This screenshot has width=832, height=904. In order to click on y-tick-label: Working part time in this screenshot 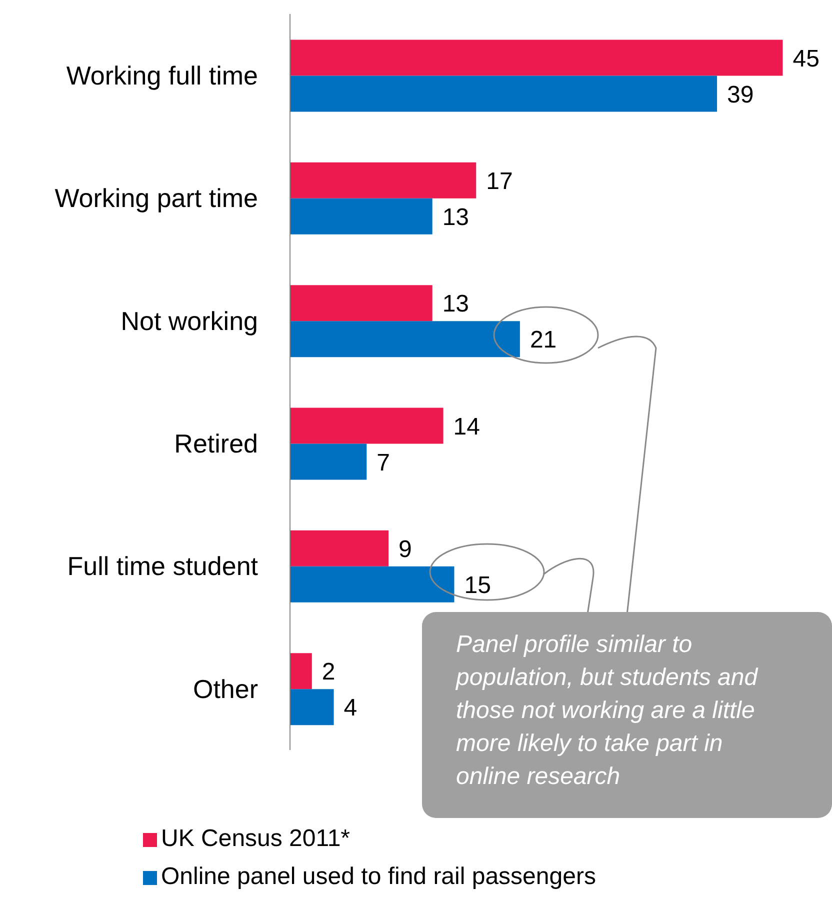, I will do `click(156, 198)`.